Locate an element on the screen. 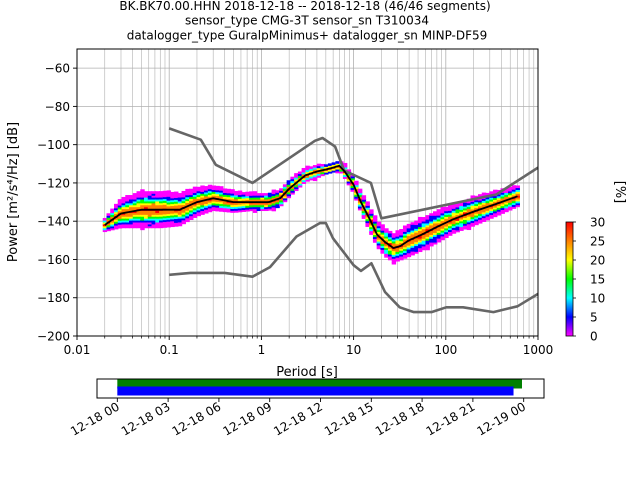 This screenshot has width=640, height=484. colorbar-ticks: 0 5 10 15 20 25 30 is located at coordinates (589, 280).